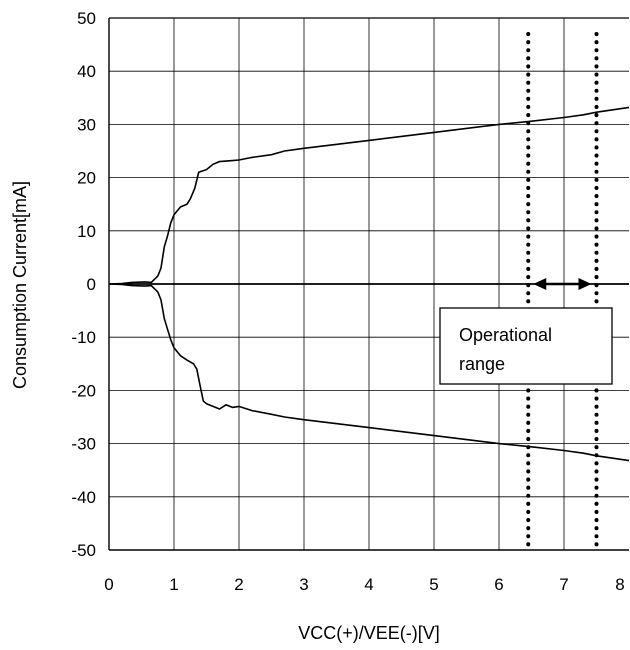 The image size is (630, 650). I want to click on y-axis-title: Consumption Current[mA], so click(20, 285).